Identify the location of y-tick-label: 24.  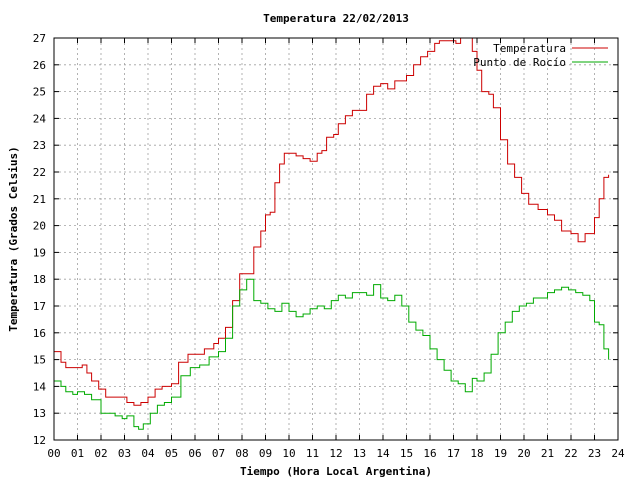
(40, 118).